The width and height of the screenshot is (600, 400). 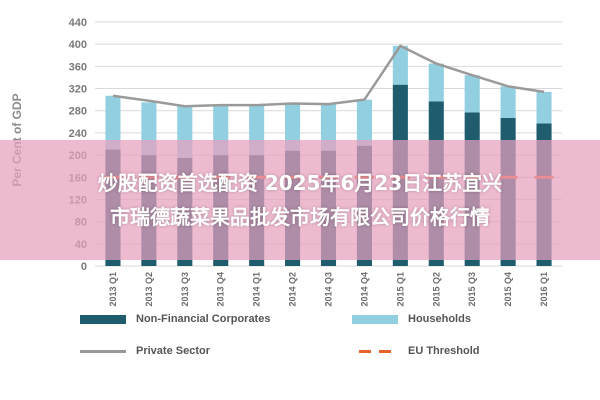 What do you see at coordinates (78, 134) in the screenshot?
I see `y-tick-label: 240` at bounding box center [78, 134].